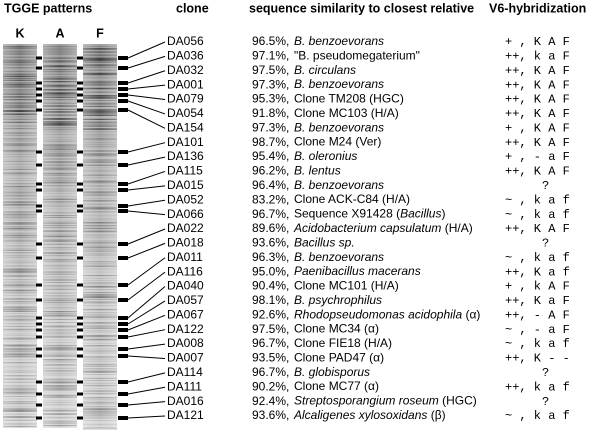 The height and width of the screenshot is (437, 590). I want to click on lane-label: F, so click(100, 33).